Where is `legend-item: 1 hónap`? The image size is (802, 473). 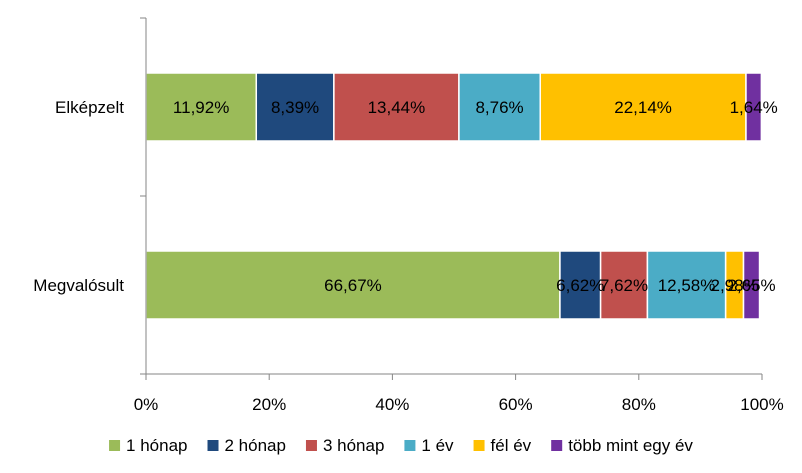 legend-item: 1 hónap is located at coordinates (148, 445).